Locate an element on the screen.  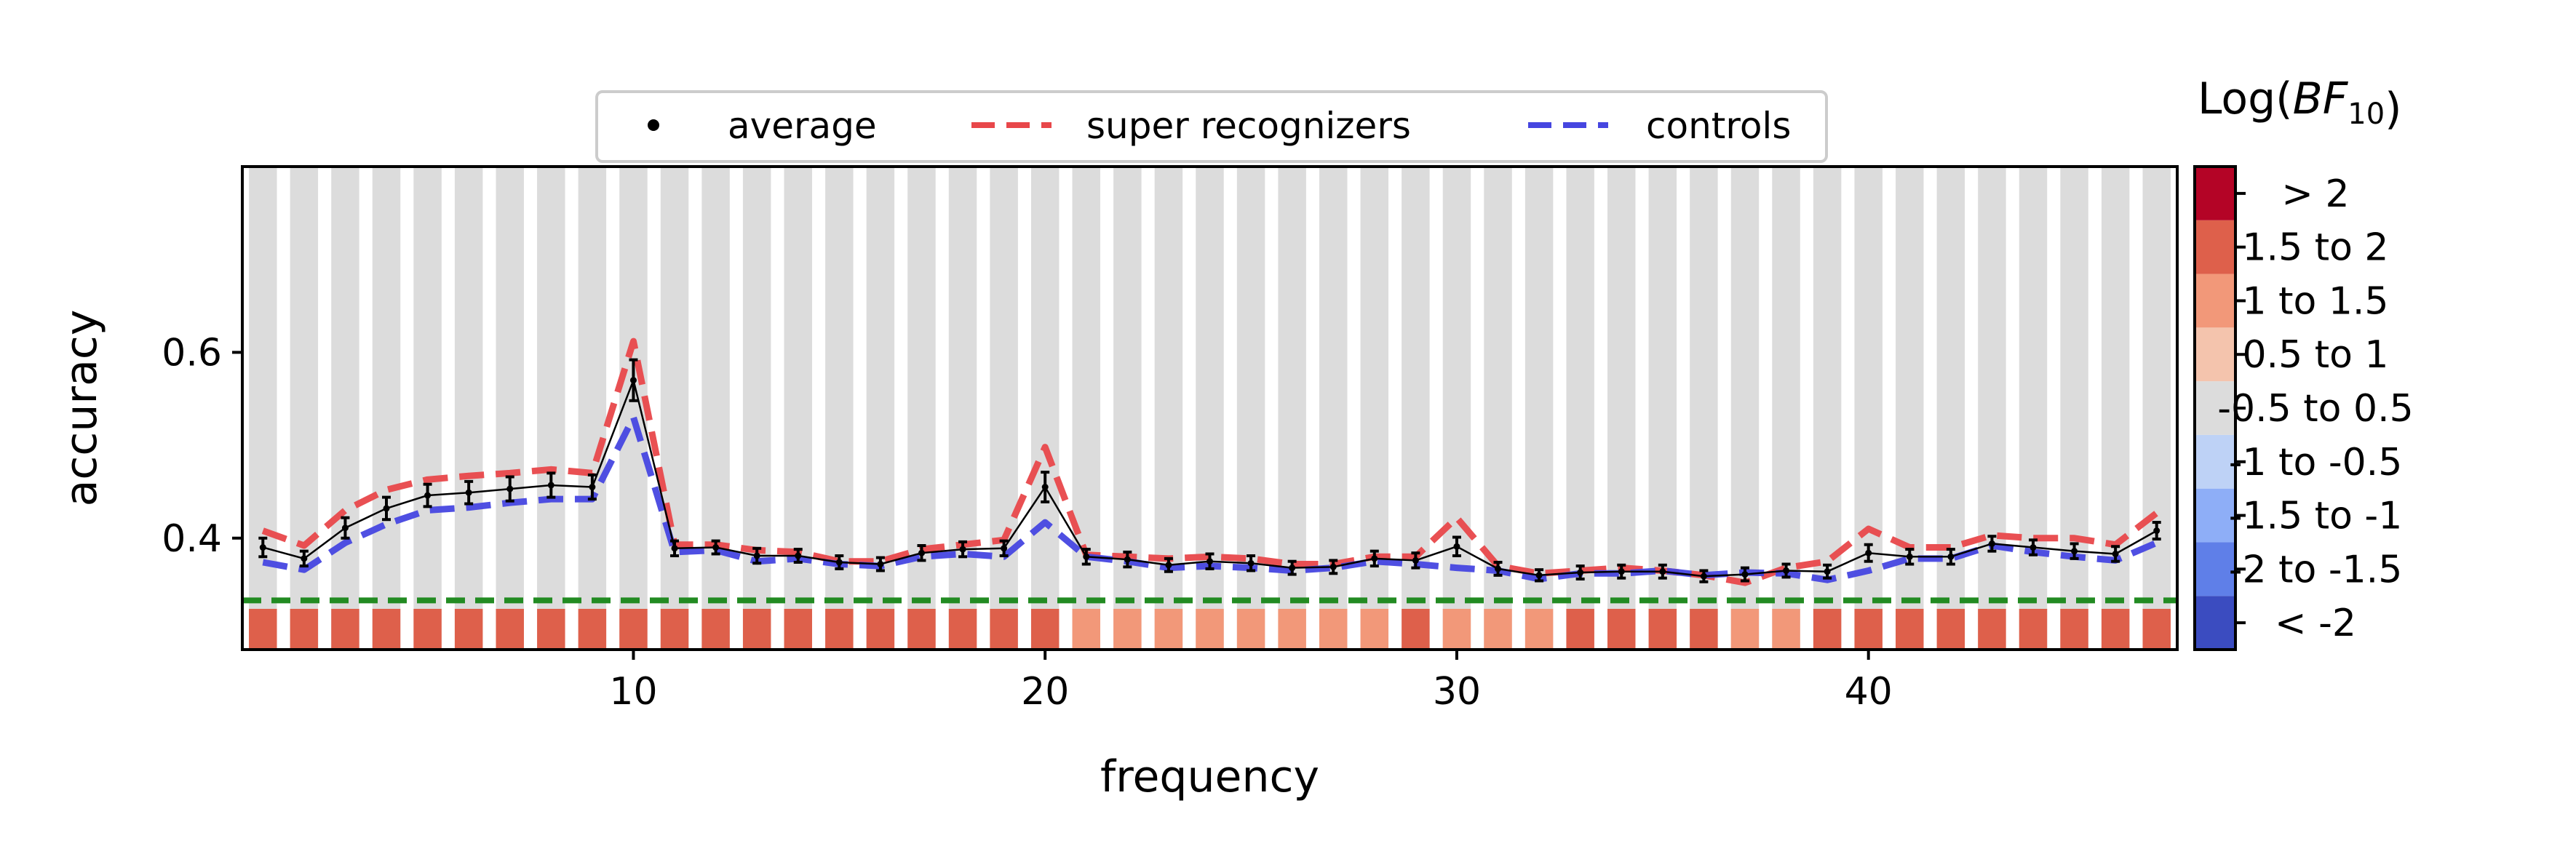
colorbar-tick-label: -0.5 to 0.5 is located at coordinates (2315, 409).